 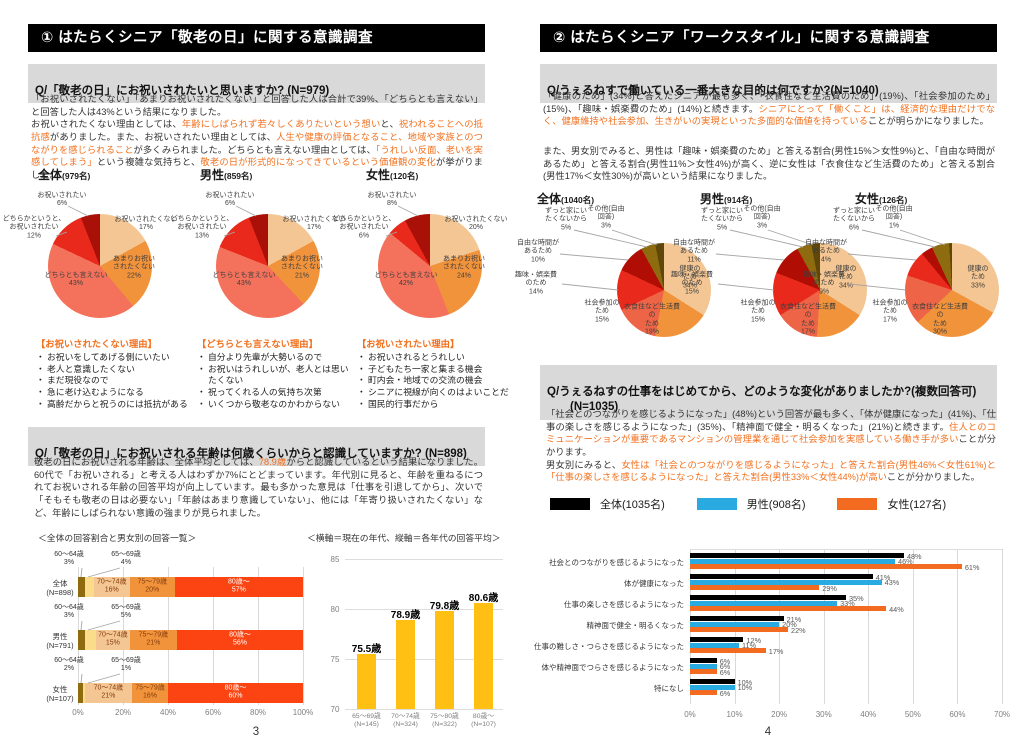 I want to click on segment-label: 80歳～ 56%, so click(x=240, y=639).